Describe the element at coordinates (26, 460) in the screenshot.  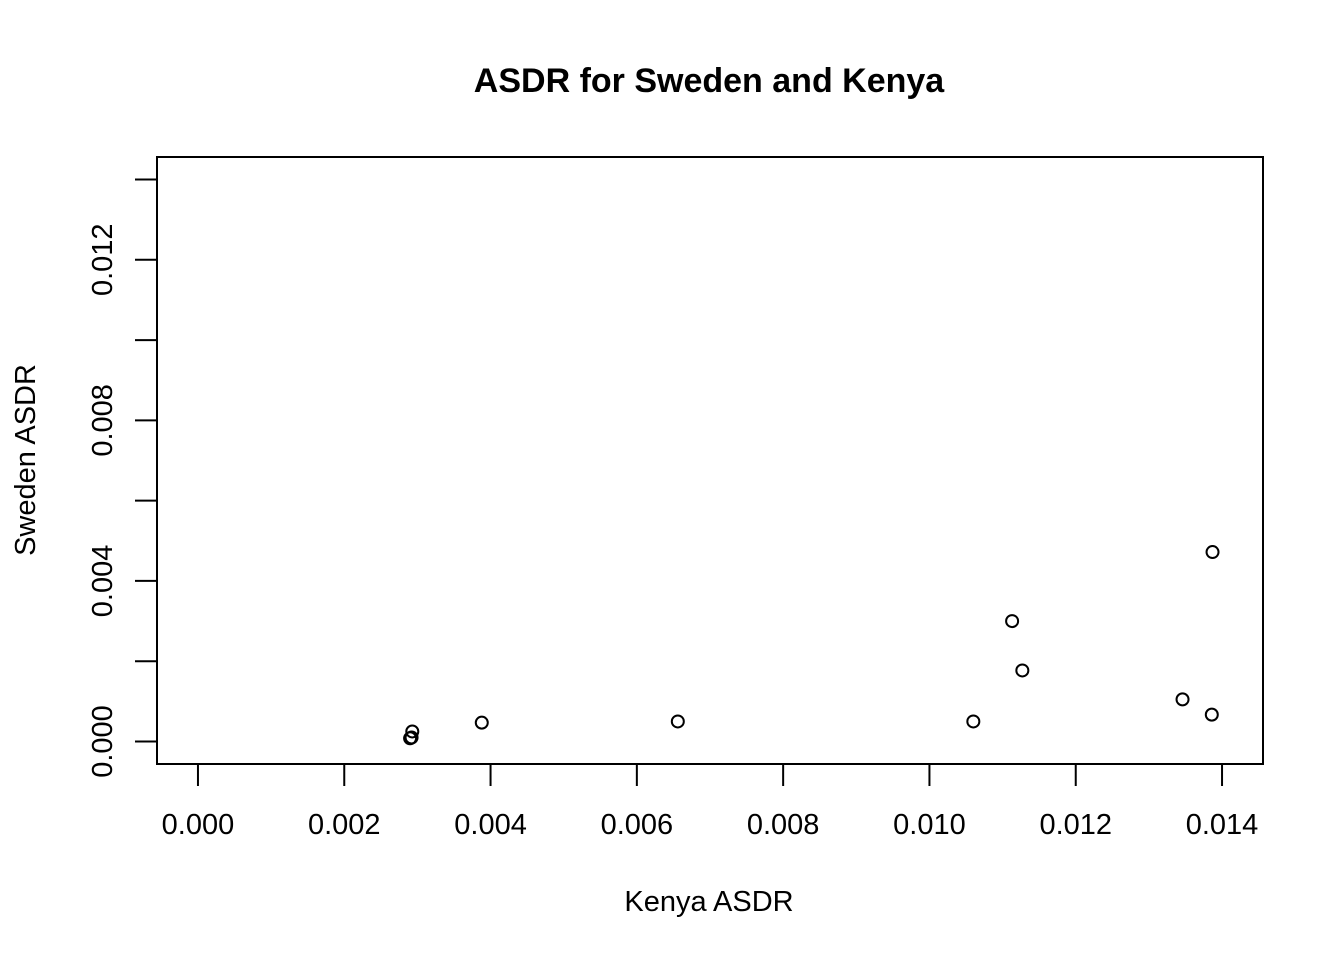
I see `y-axis-label: Sweden ASDR` at that location.